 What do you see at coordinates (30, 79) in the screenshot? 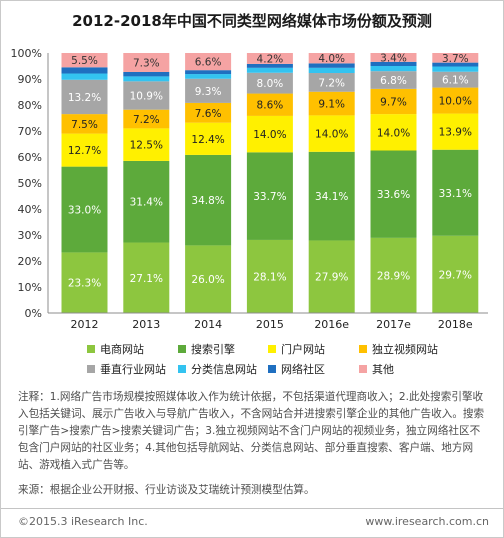
I see `y-tick-label: 90%` at bounding box center [30, 79].